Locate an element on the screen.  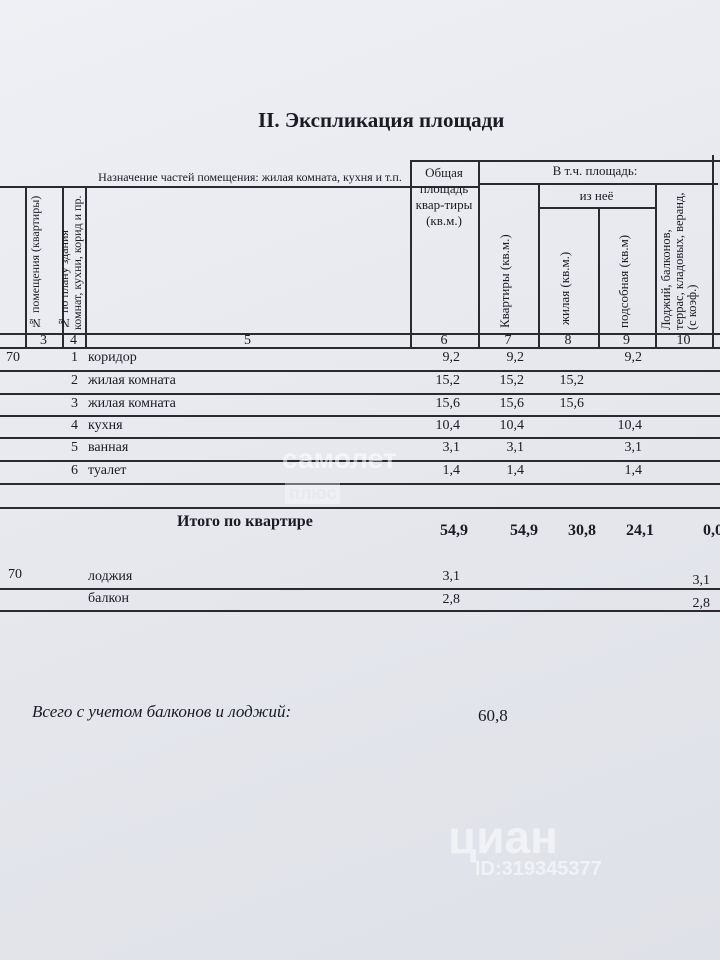
header-incl: В т.ч. площадь: is located at coordinates (595, 170).